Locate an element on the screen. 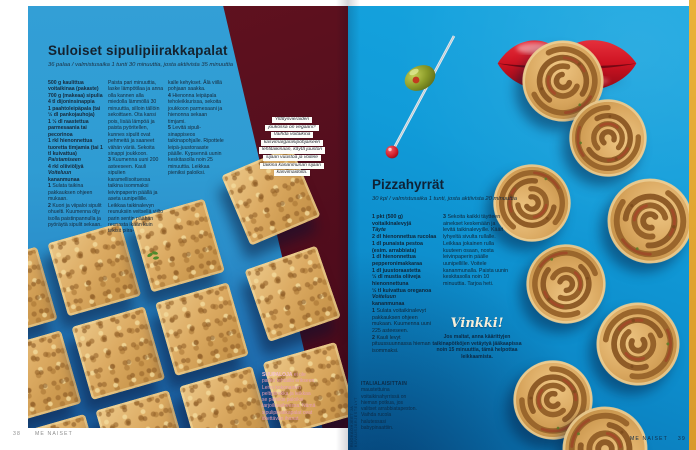 The width and height of the screenshot is (696, 450). ingredient-line: 1 dl juustoraastetta is located at coordinates (396, 270).